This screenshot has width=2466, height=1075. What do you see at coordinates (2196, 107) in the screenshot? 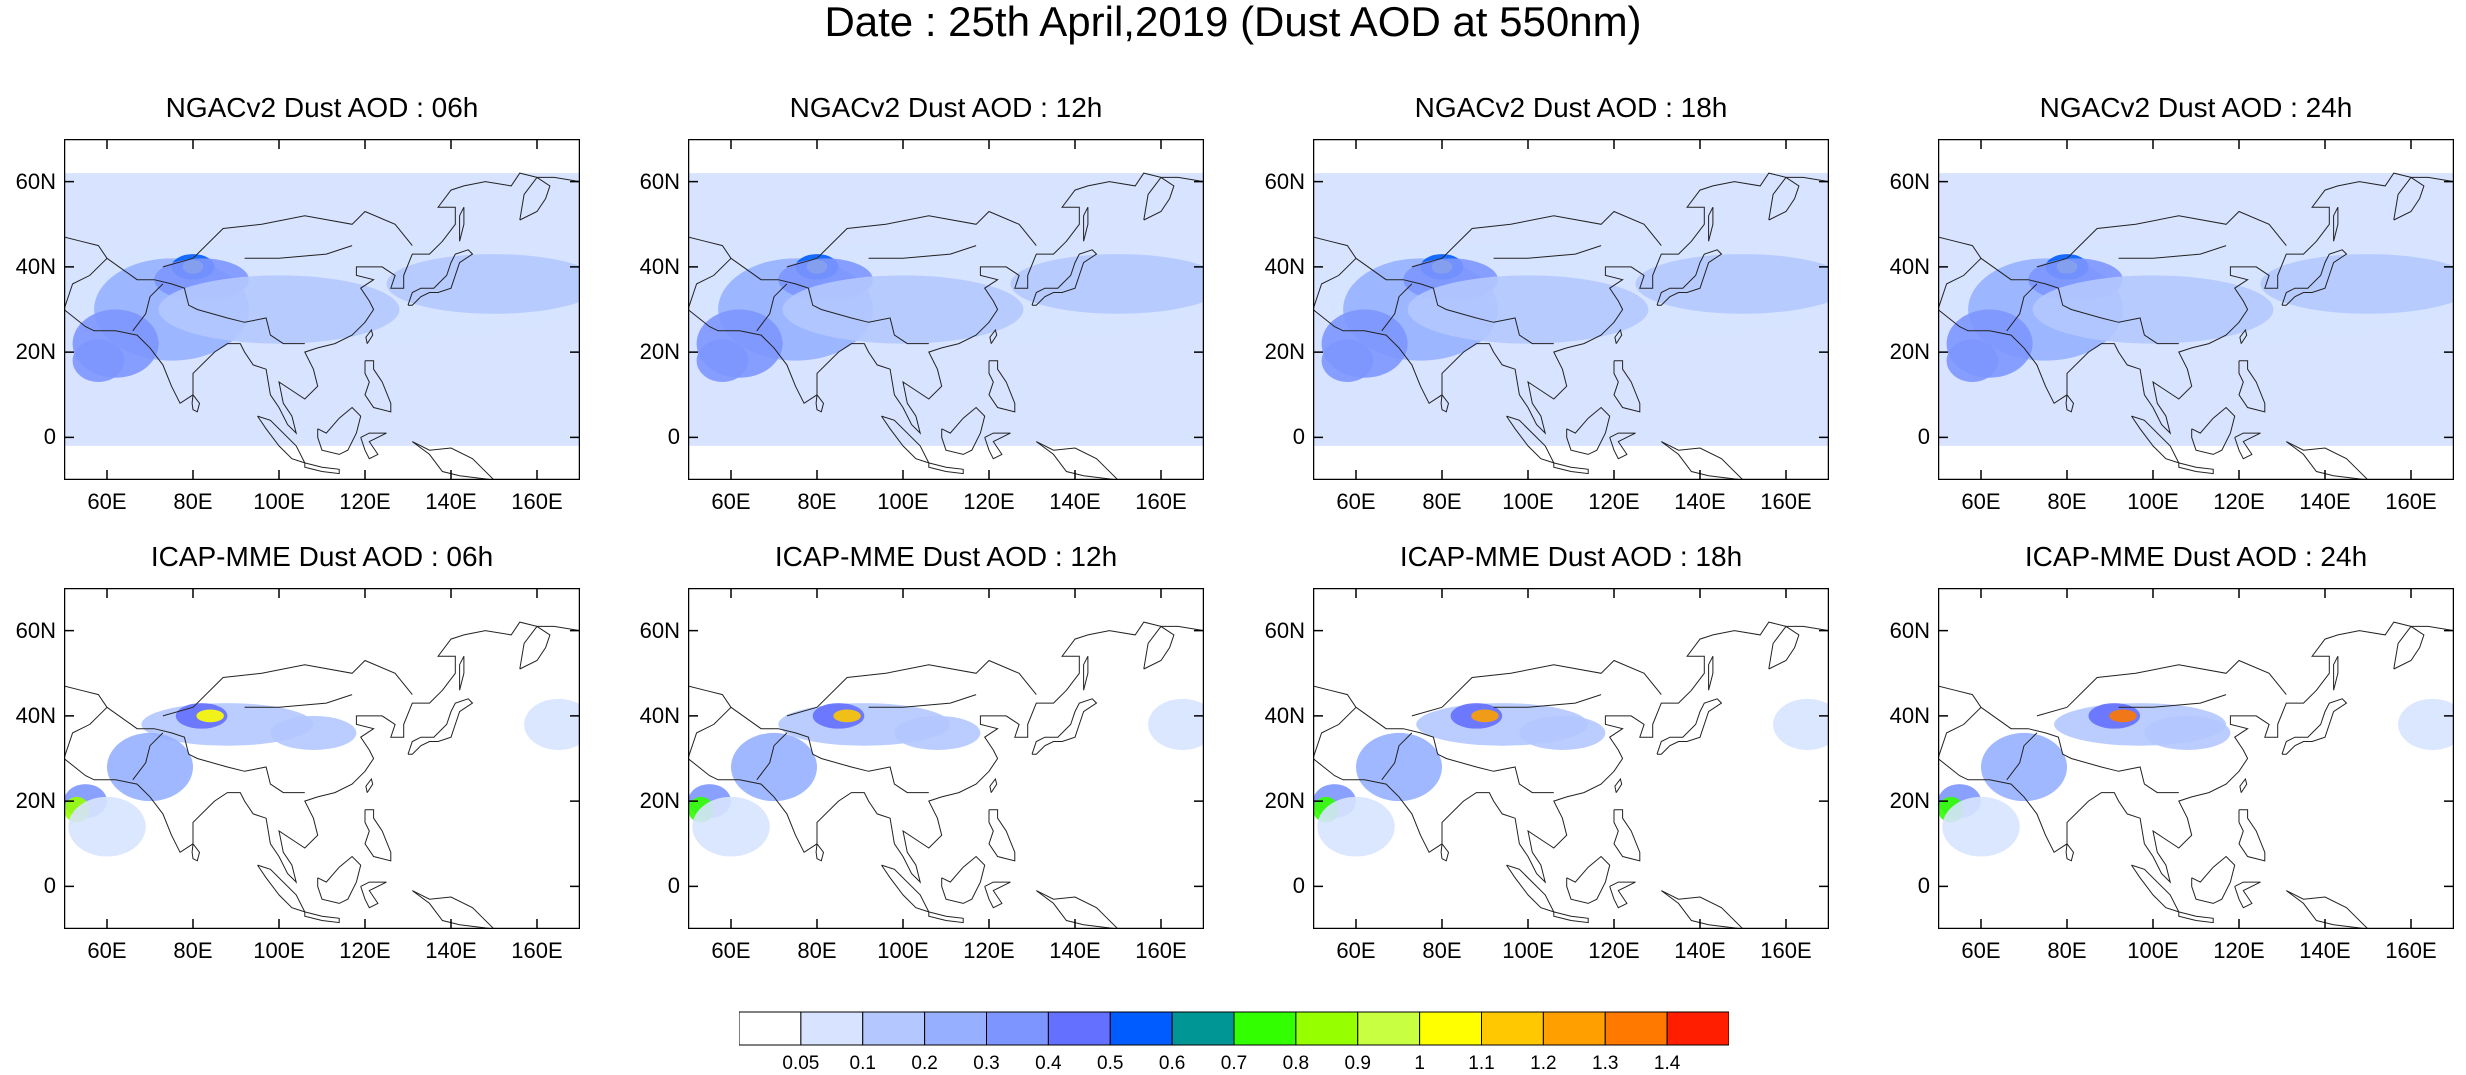
I see `panel-title: NGACv2 Dust AOD : 24h` at bounding box center [2196, 107].